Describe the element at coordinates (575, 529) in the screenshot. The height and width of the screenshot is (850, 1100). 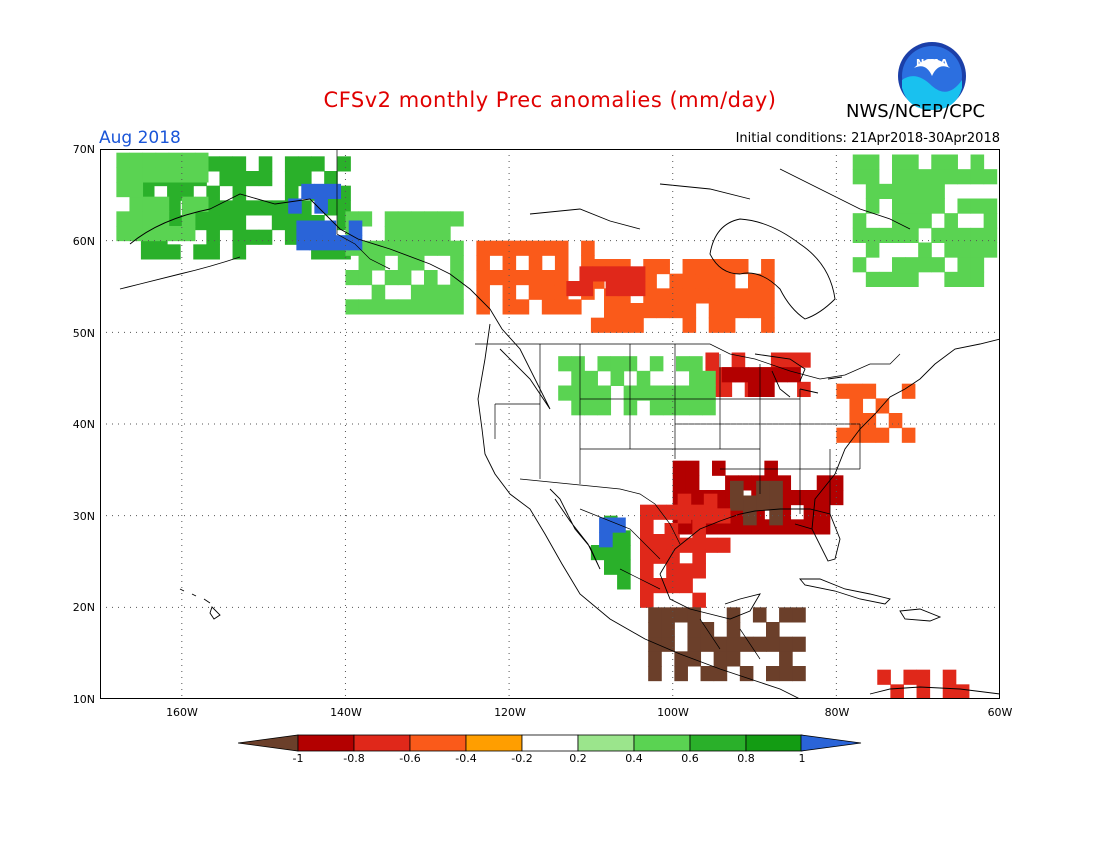
I see `baja-coast` at that location.